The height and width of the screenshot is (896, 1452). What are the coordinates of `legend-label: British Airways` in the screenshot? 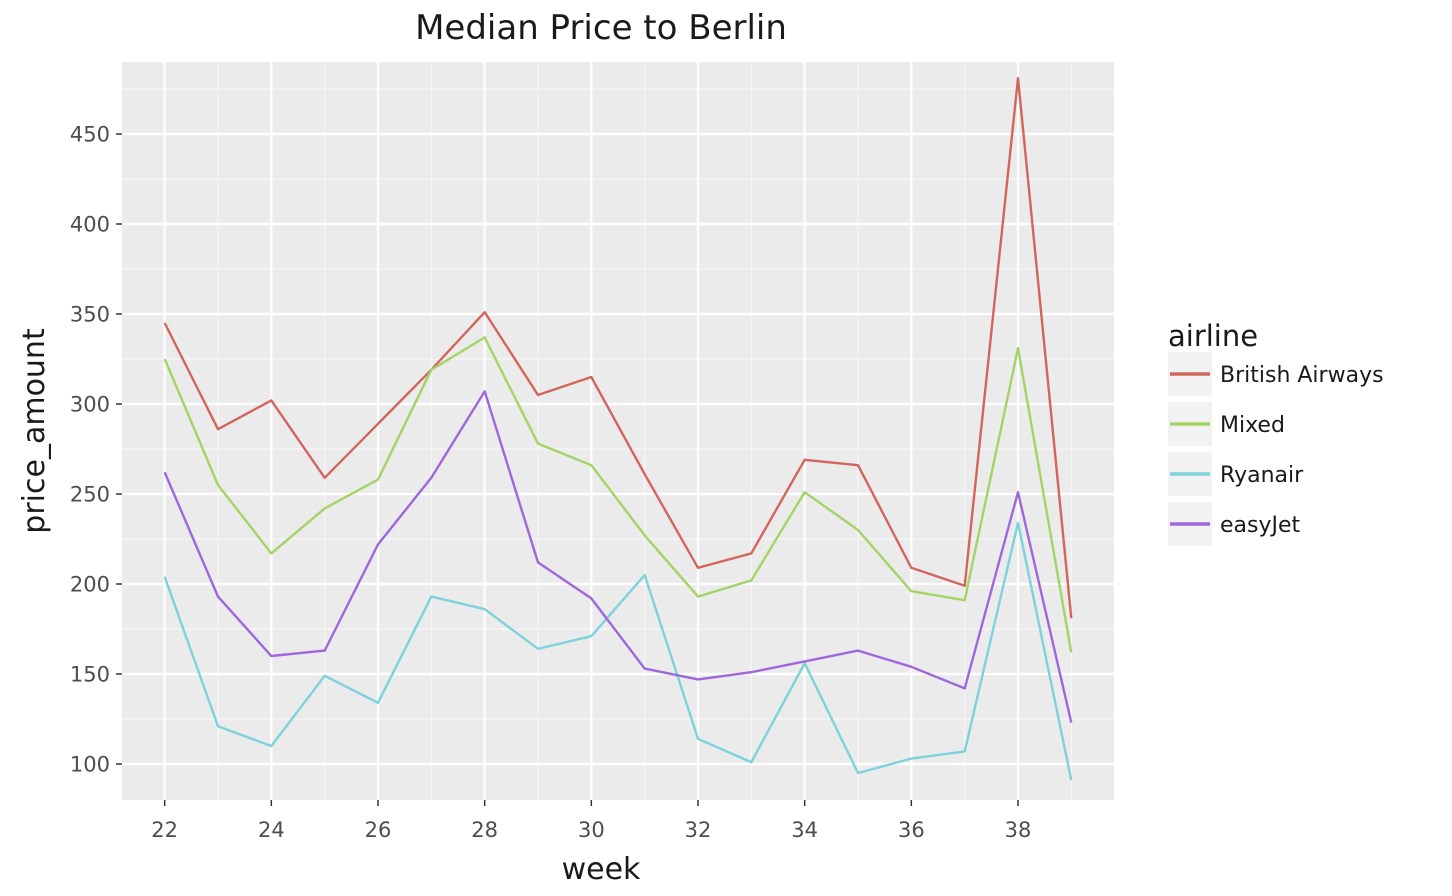 It's located at (1302, 375).